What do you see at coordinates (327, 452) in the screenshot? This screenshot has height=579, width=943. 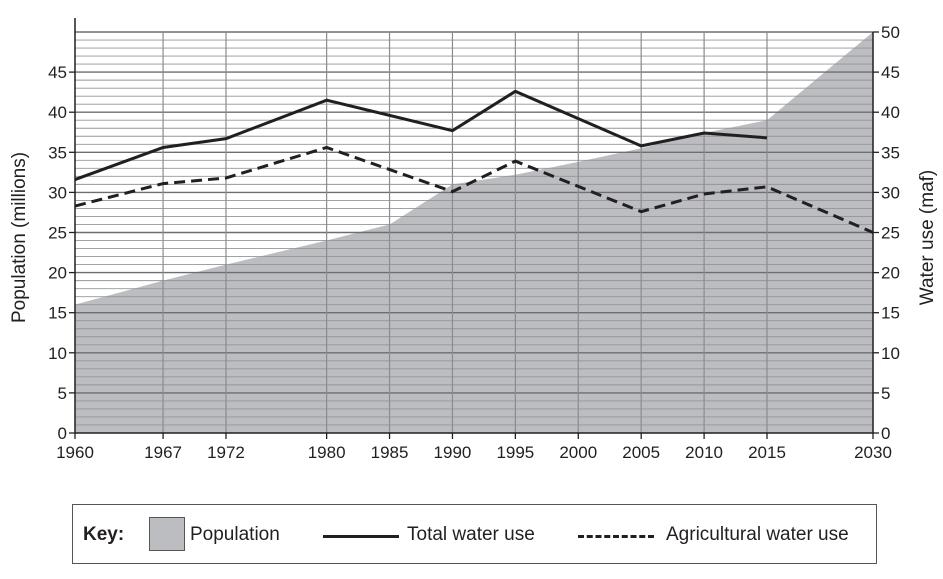 I see `x-tick-label: 1980` at bounding box center [327, 452].